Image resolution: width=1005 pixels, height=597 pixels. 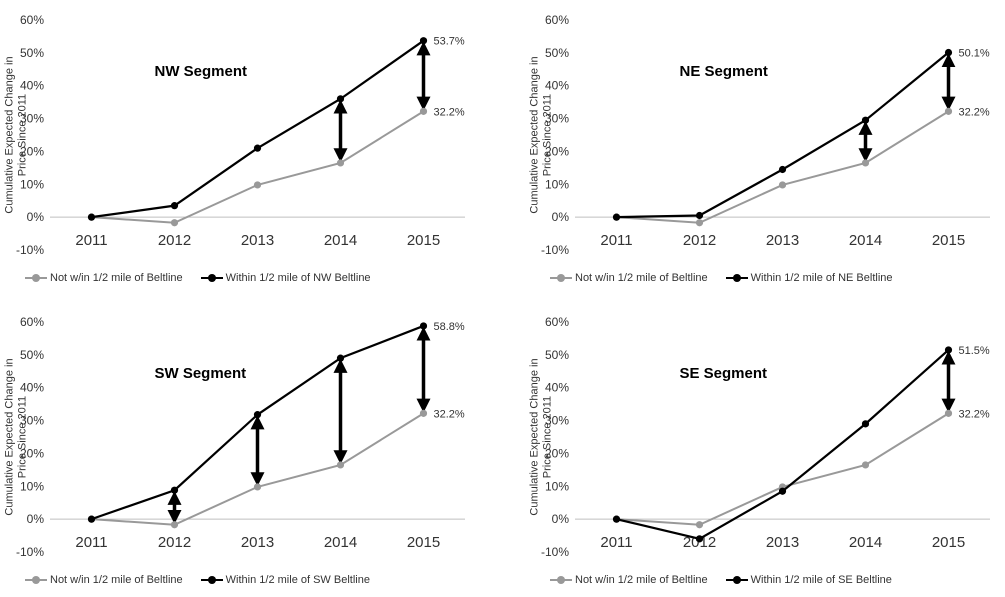 I want to click on legend-item-within: Within 1/2 mile of NE Beltline, so click(x=809, y=278).